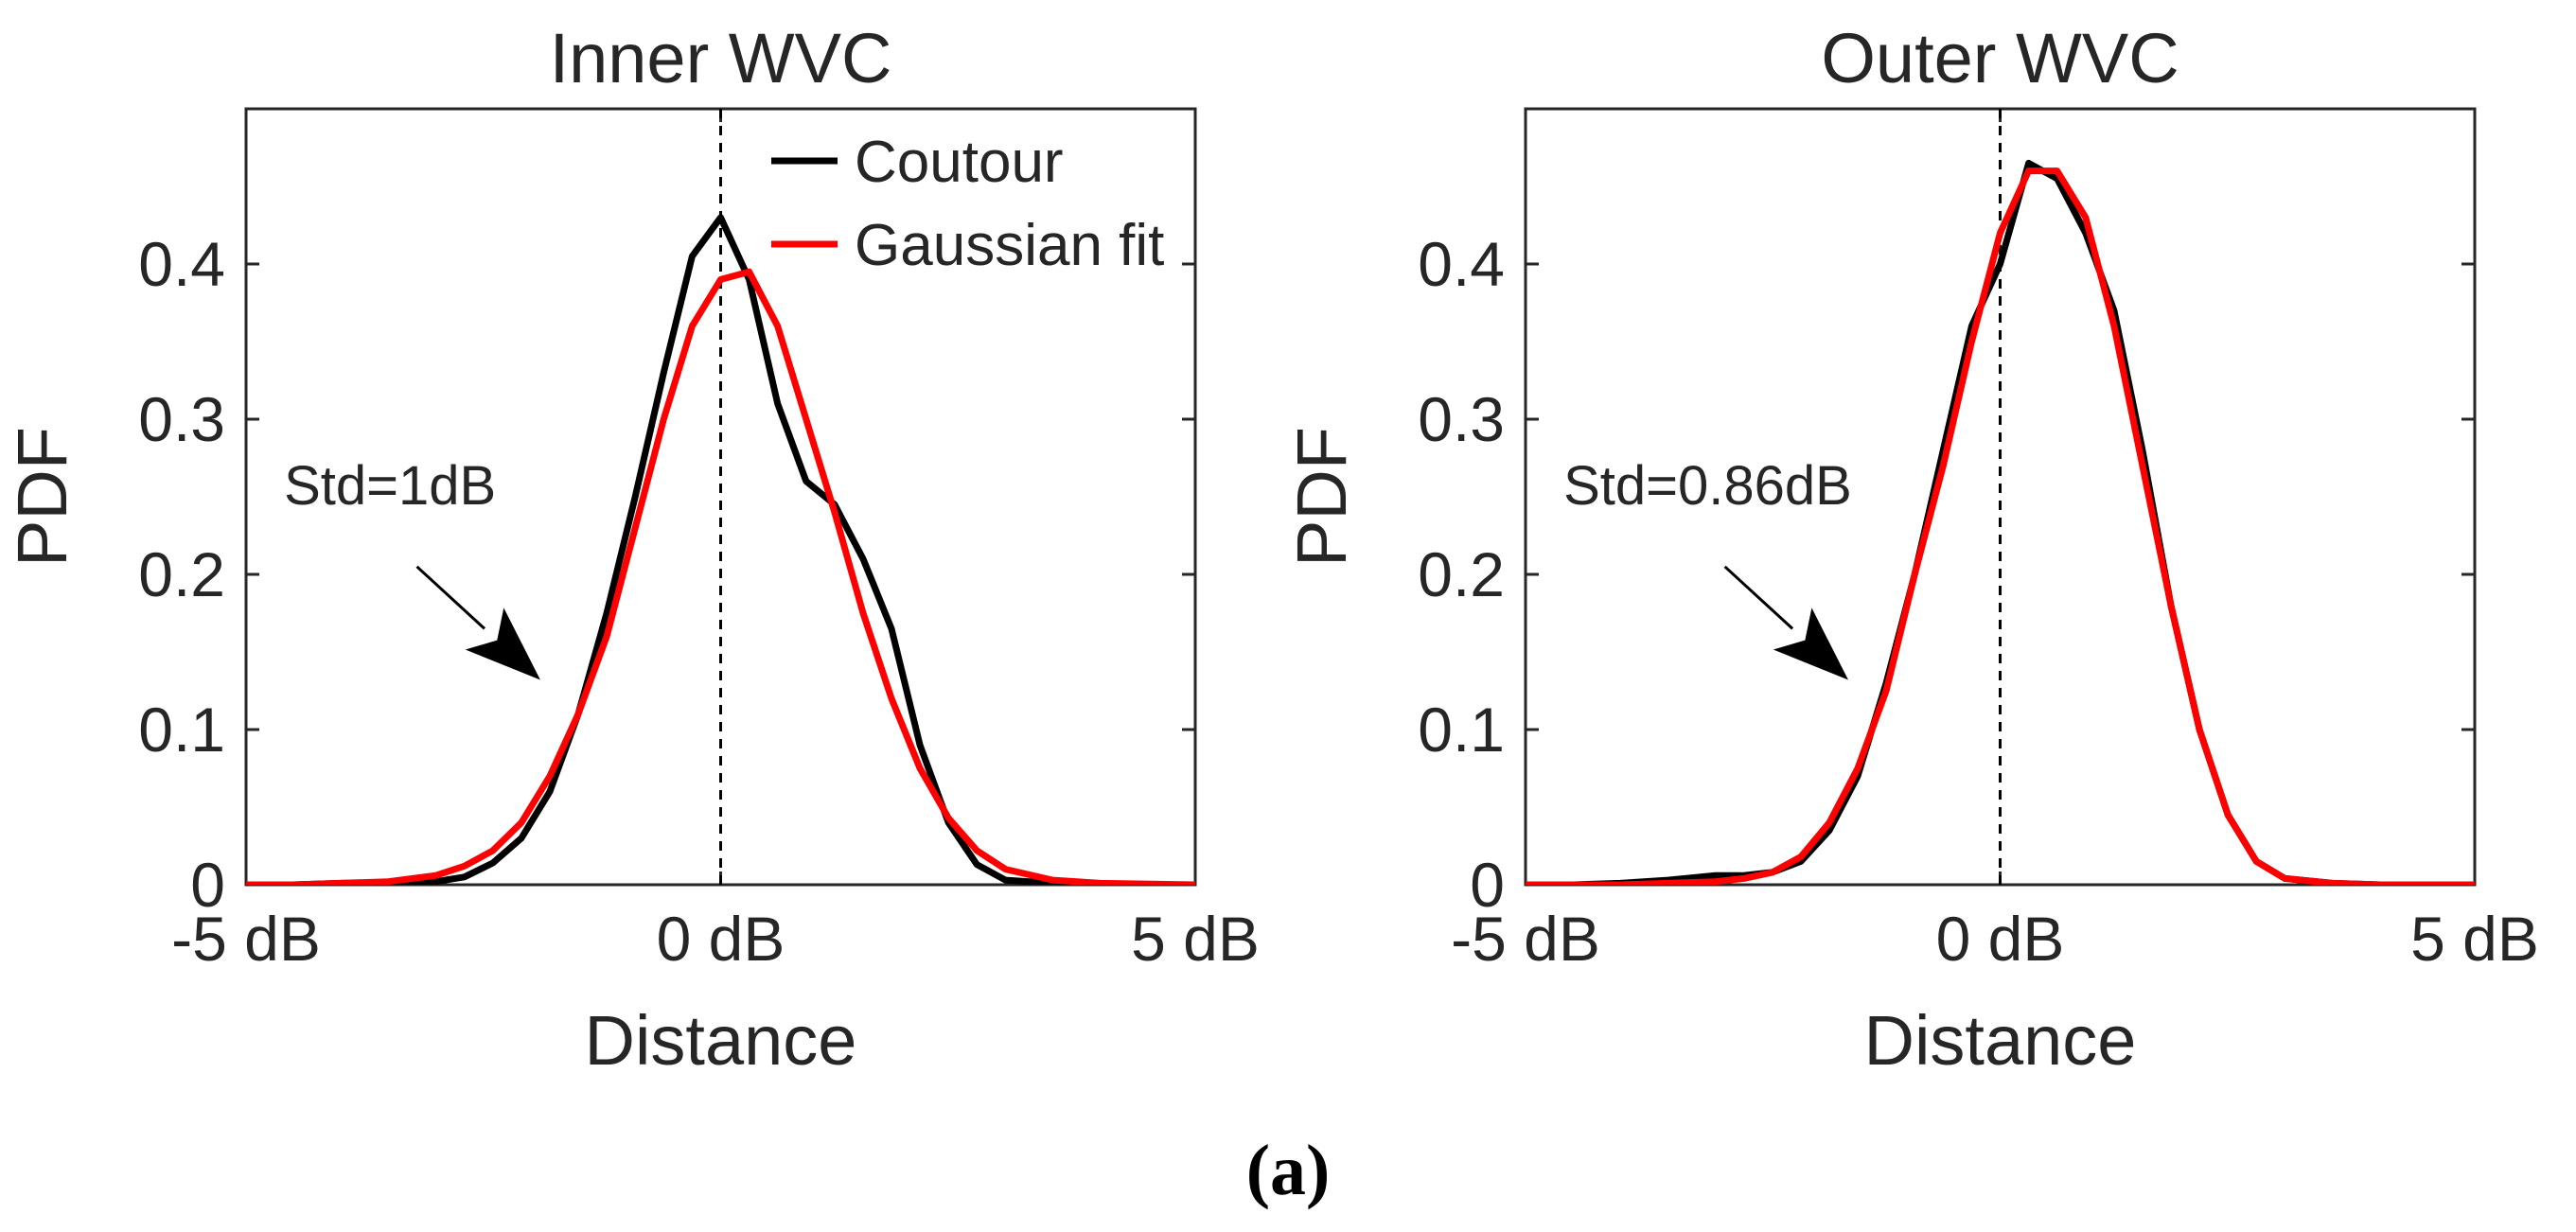  Describe the element at coordinates (959, 163) in the screenshot. I see `legend-label: Coutour` at that location.